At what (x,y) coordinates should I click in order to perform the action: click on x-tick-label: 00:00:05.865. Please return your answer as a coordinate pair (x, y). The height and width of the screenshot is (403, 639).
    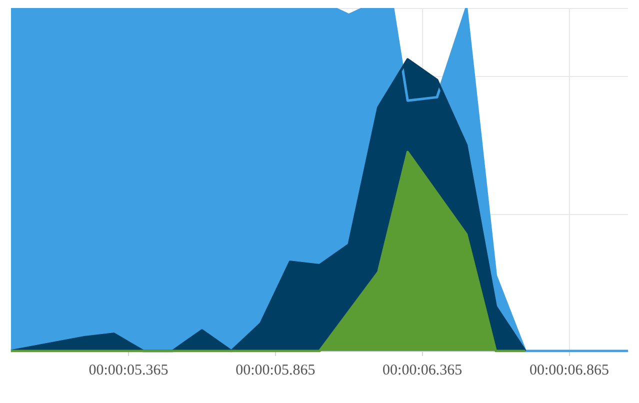
    Looking at the image, I should click on (276, 370).